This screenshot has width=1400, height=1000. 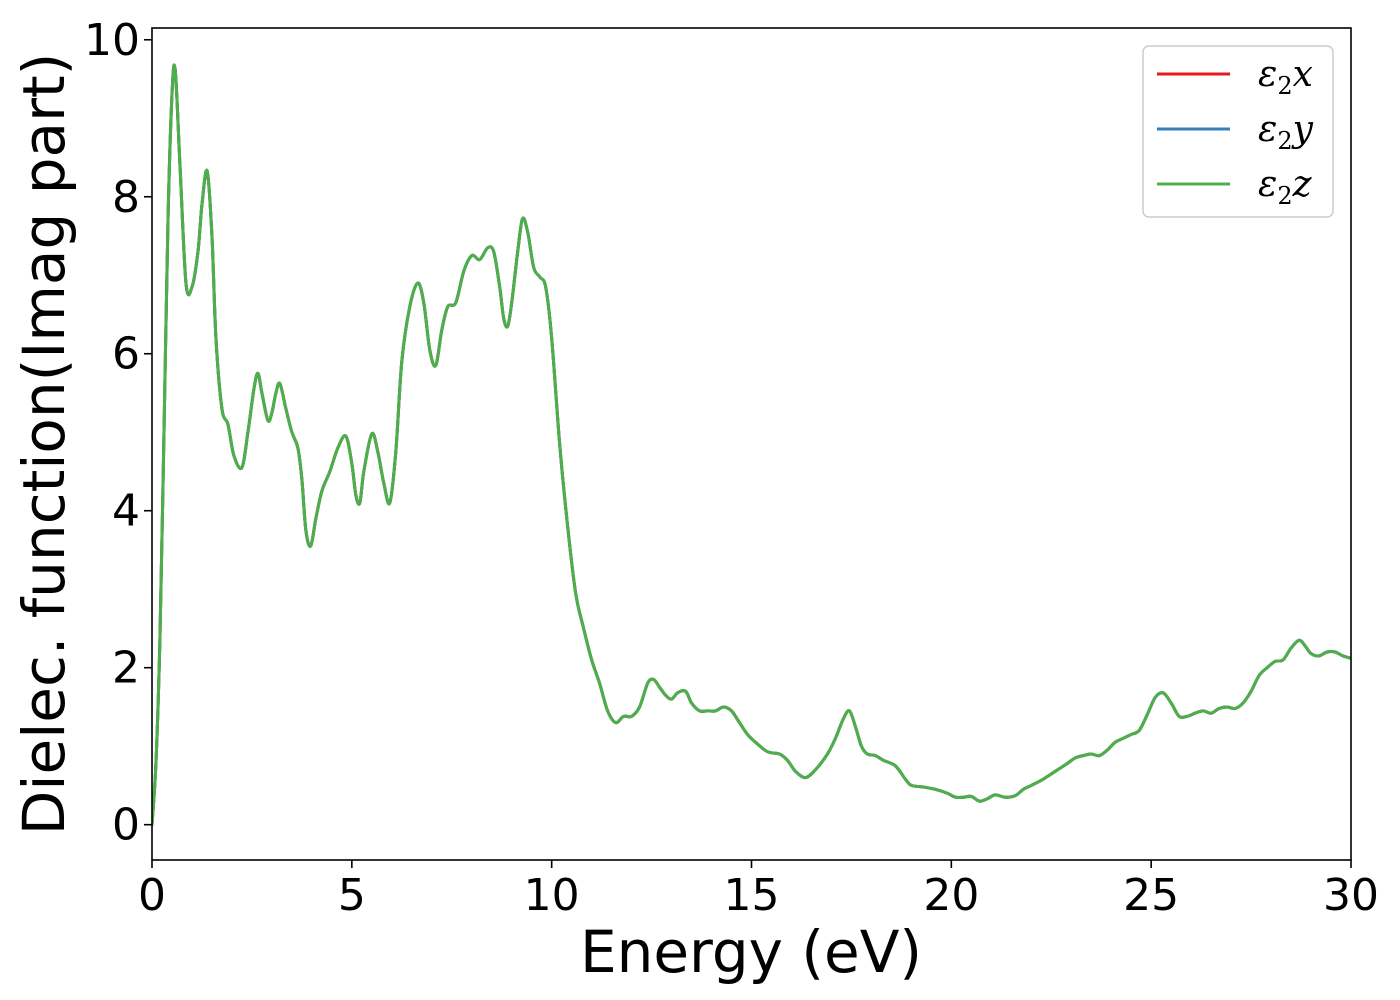 What do you see at coordinates (1285, 77) in the screenshot?
I see `legend-label-1: ε2x` at bounding box center [1285, 77].